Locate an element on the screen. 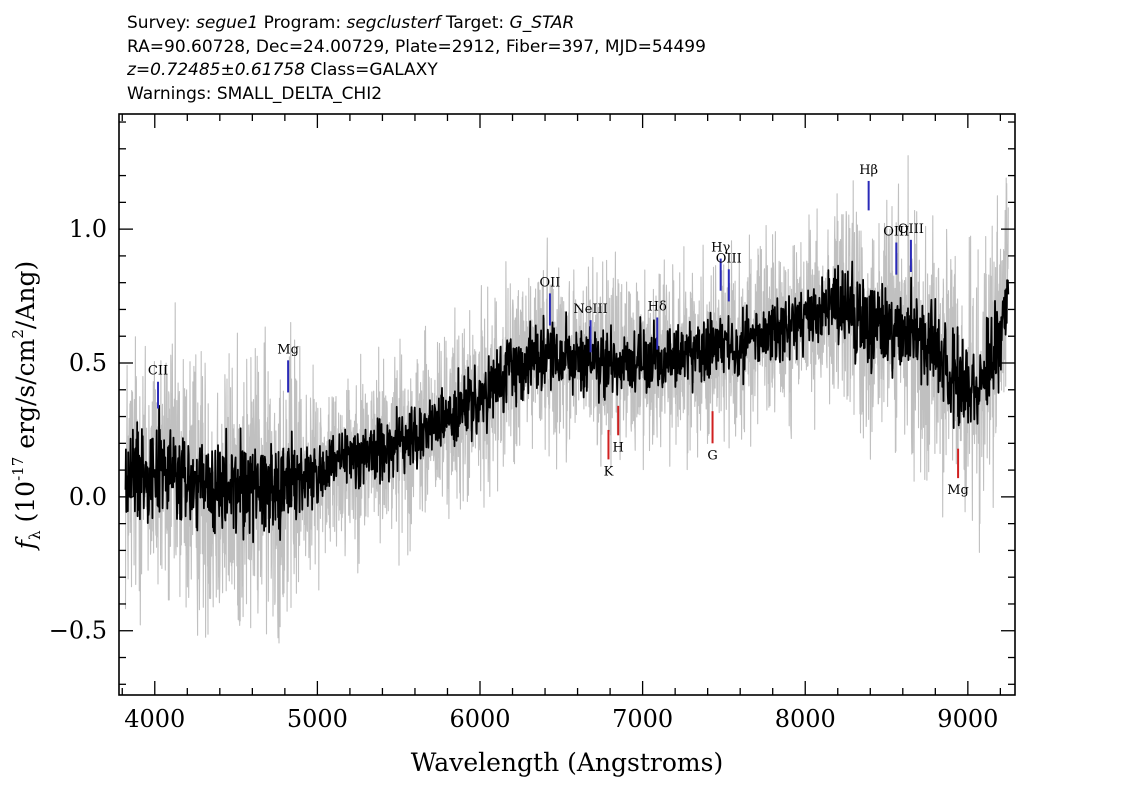  emission-label-9: OIII is located at coordinates (911, 229).